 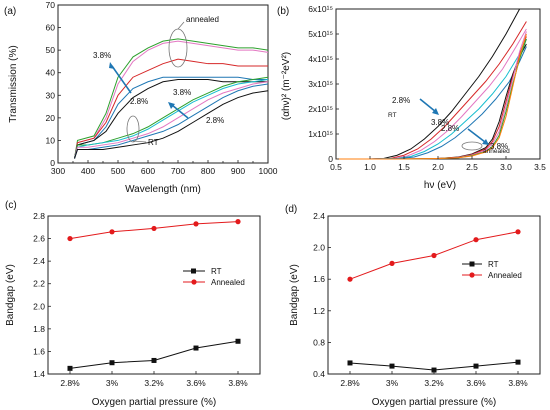 I want to click on panel-d-y-tick-label: 2.4, so click(x=319, y=216).